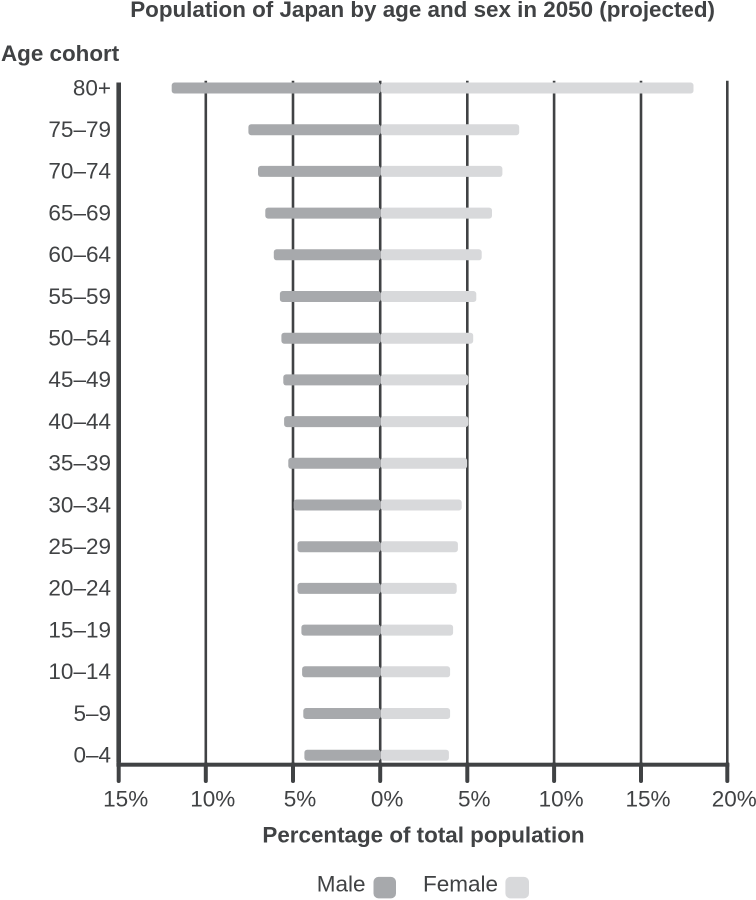 The height and width of the screenshot is (900, 756). Describe the element at coordinates (79, 671) in the screenshot. I see `svg-text: 10–14` at that location.